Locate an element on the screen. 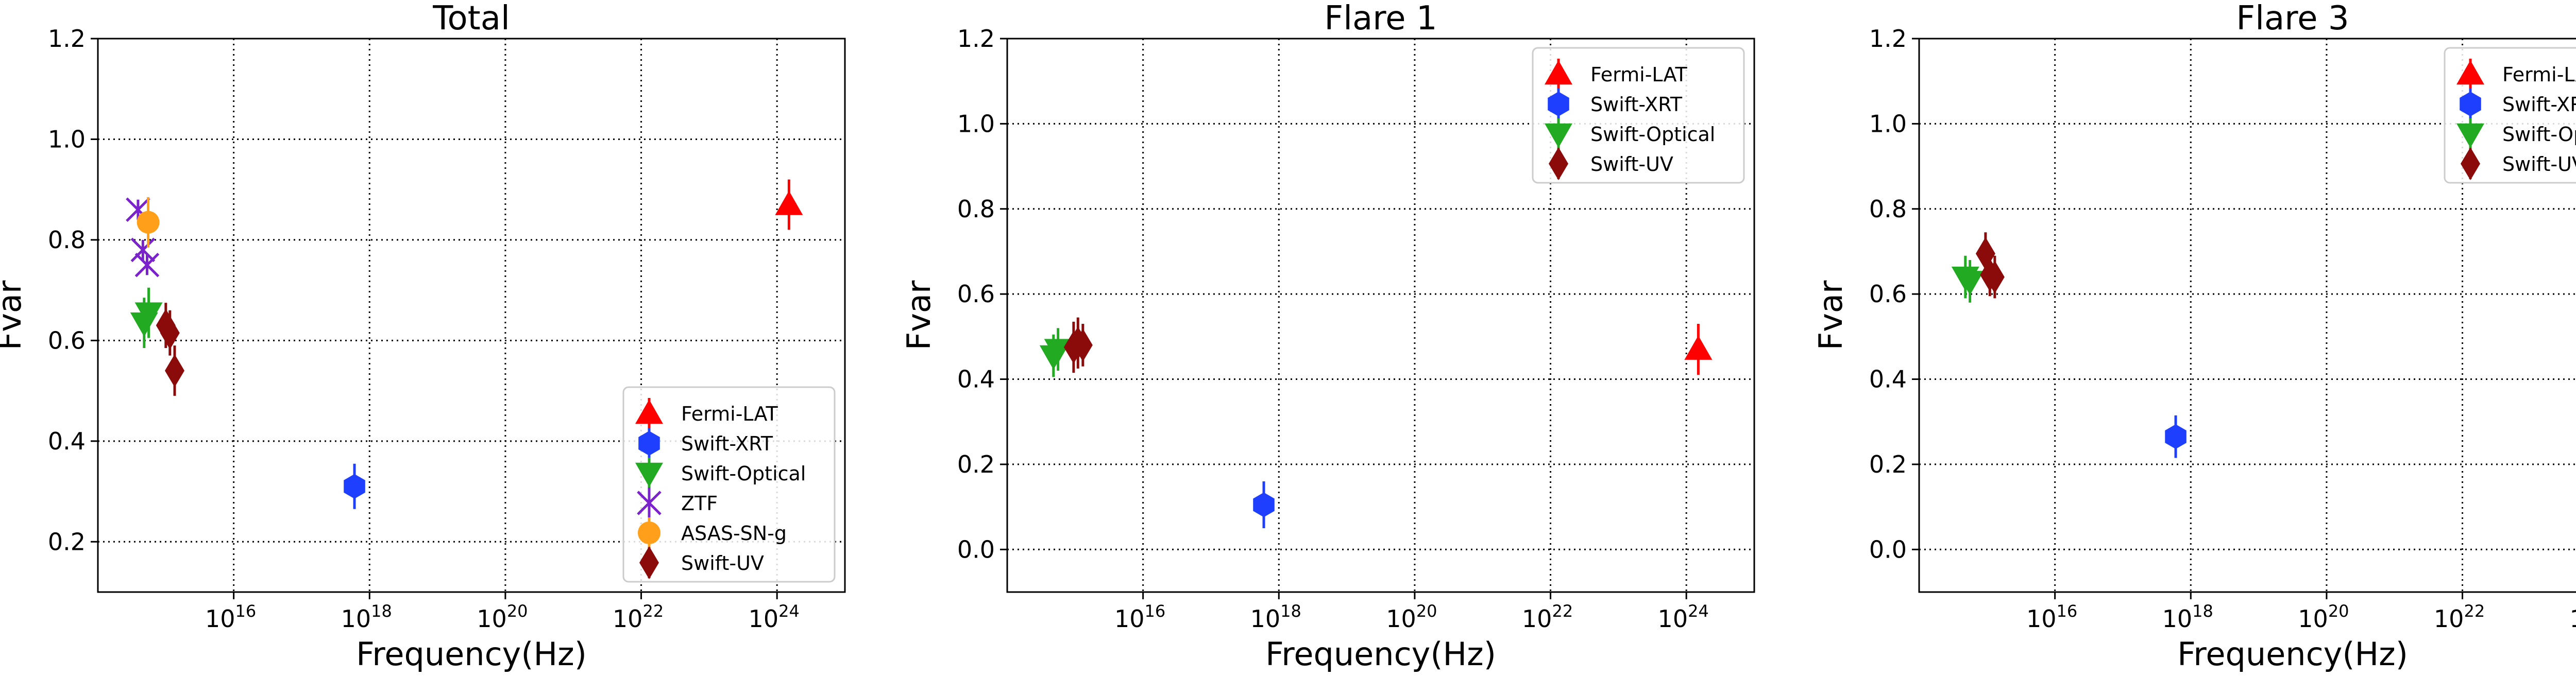 The width and height of the screenshot is (2576, 677). legend-label: ASAS-SN-g is located at coordinates (734, 533).